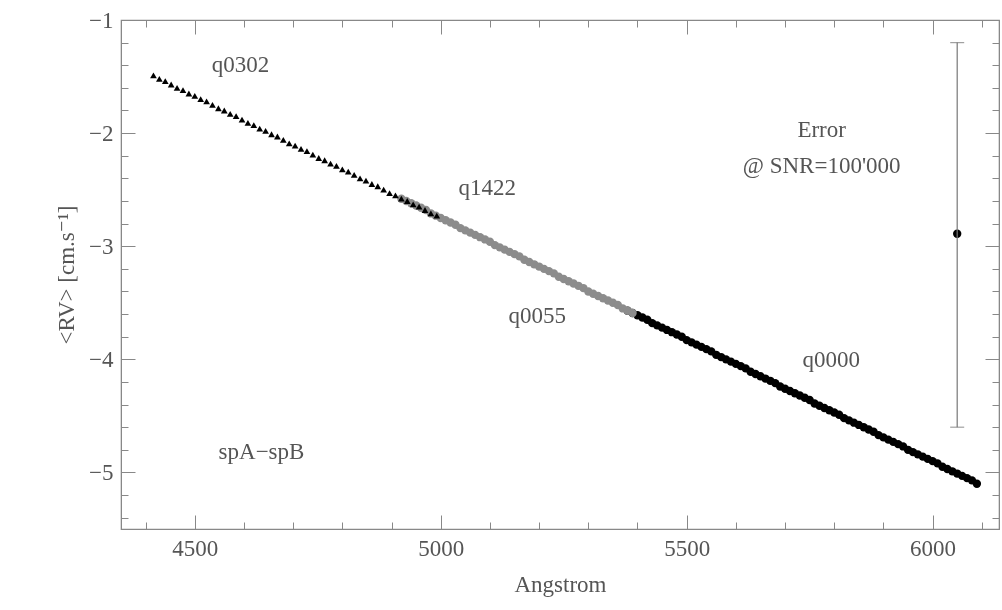  I want to click on y-tick-label: −1, so click(101, 20).